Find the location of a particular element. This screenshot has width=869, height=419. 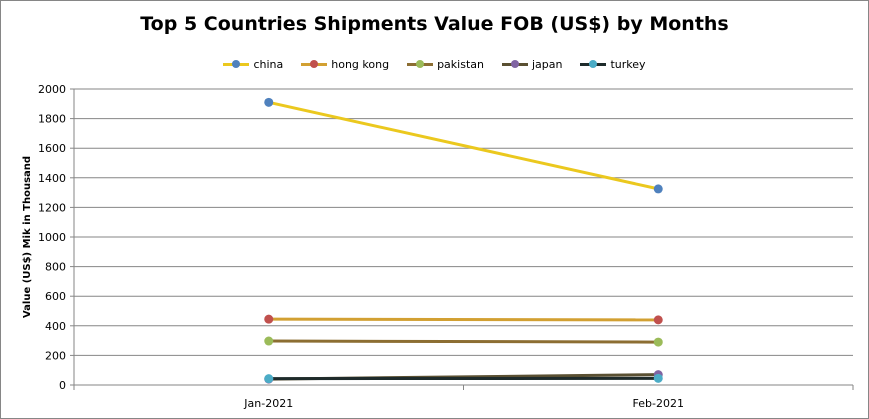

y-tick-label: 1800 is located at coordinates (52, 119).